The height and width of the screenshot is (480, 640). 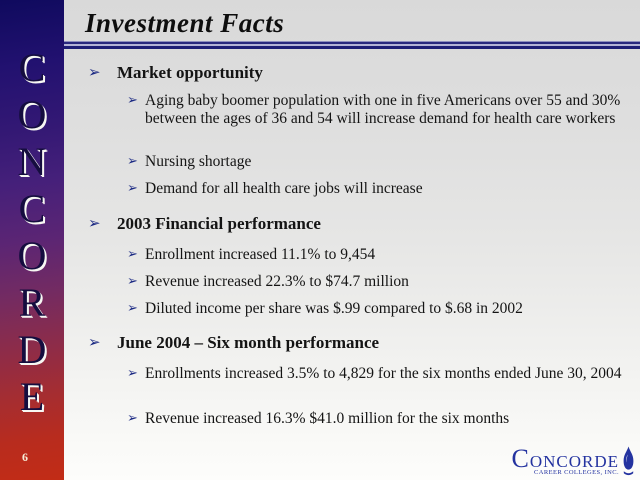 What do you see at coordinates (32, 232) in the screenshot?
I see `sidebar-brand-letters: C O N C O R D E` at bounding box center [32, 232].